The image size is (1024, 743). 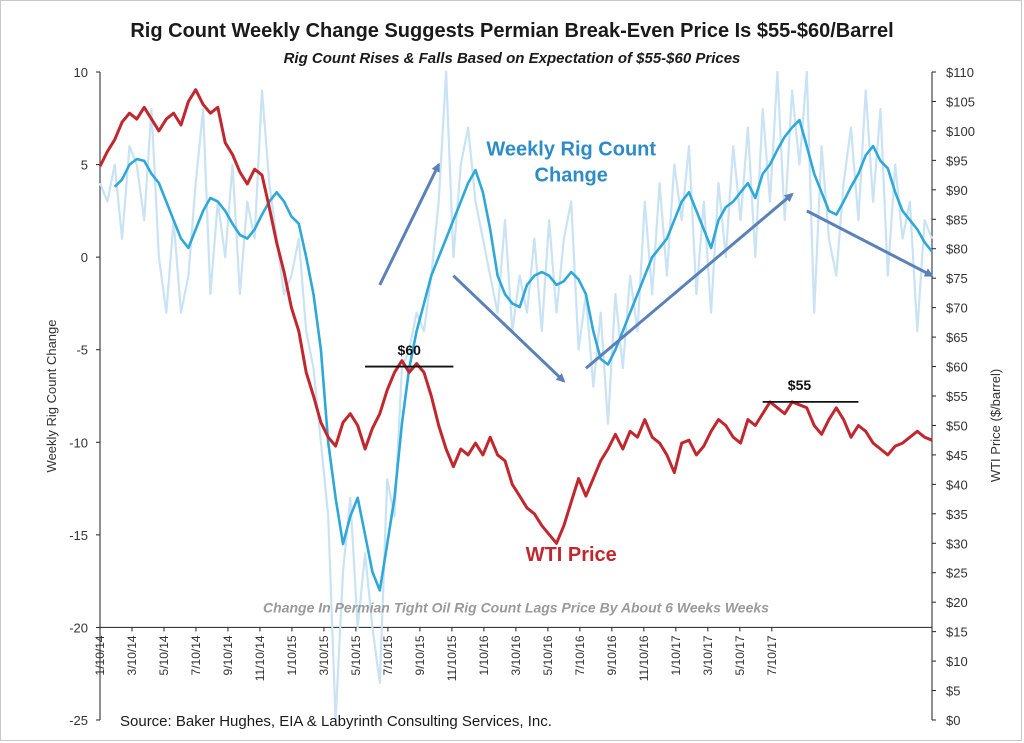 I want to click on y-right-tick-label: $75, so click(x=957, y=278).